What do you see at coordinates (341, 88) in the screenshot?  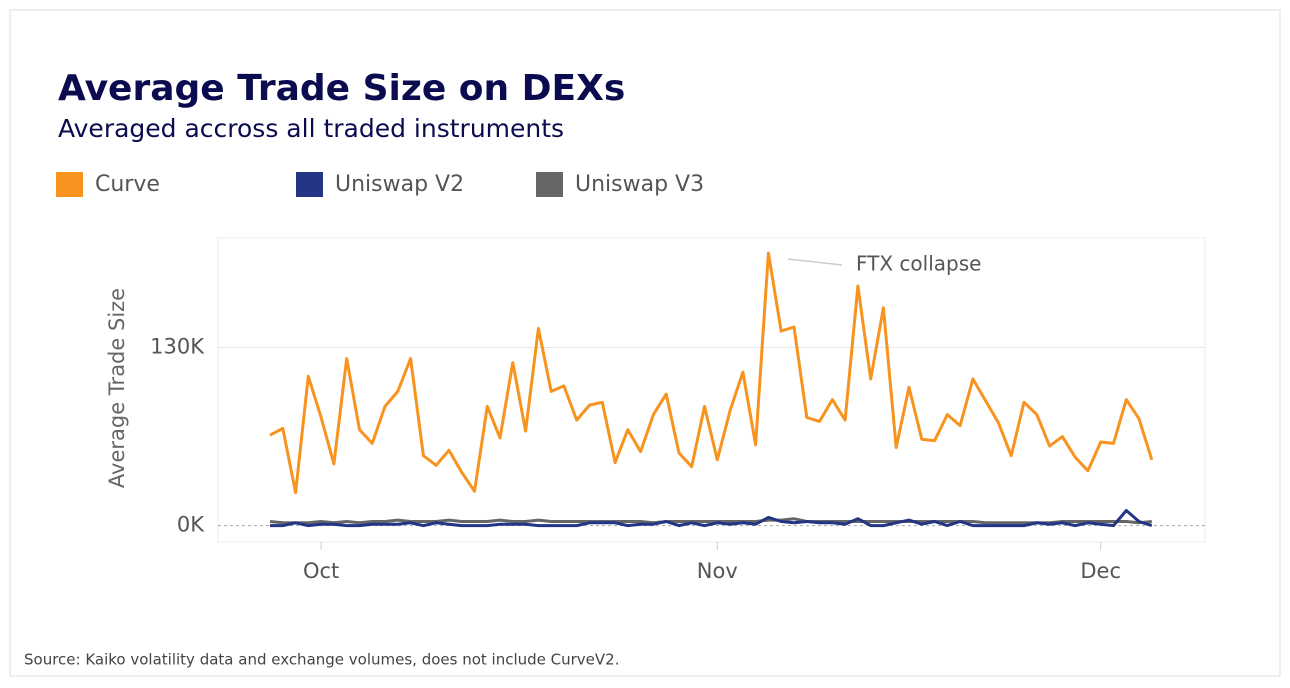 I see `chart-title: Average Trade Size on DEXs` at bounding box center [341, 88].